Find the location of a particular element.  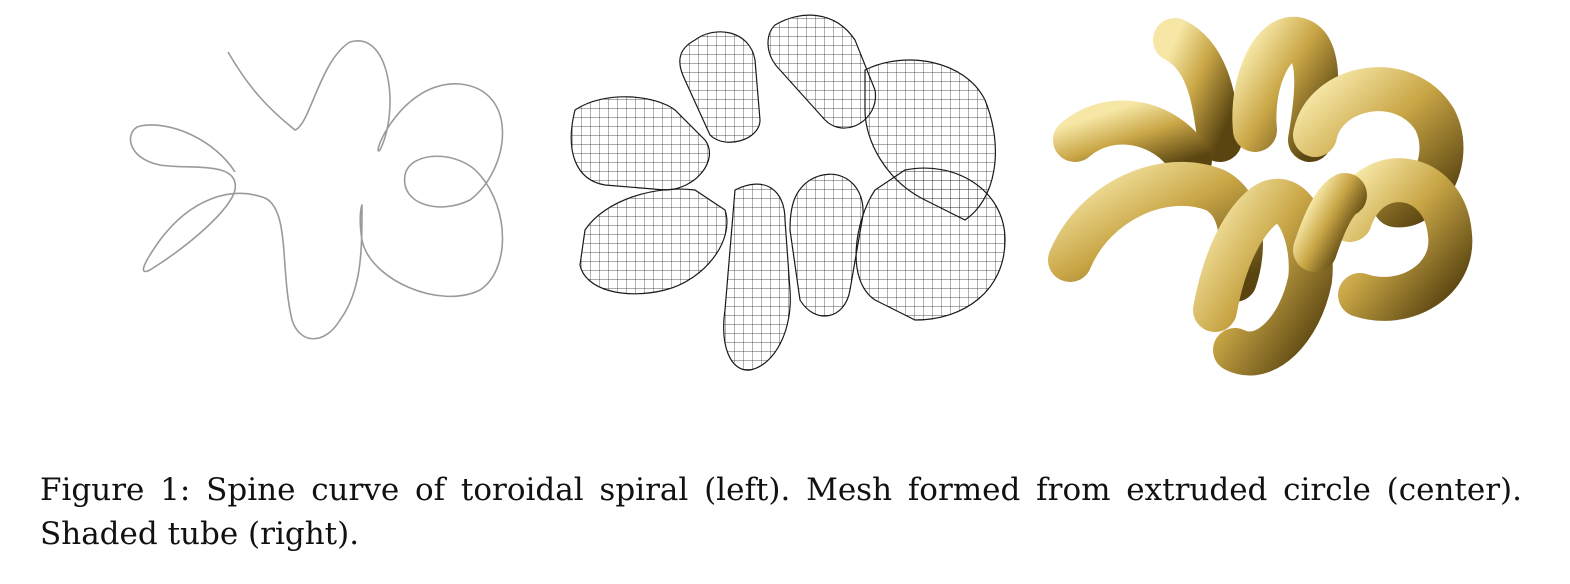

spine-curve-illustration is located at coordinates (316, 190).